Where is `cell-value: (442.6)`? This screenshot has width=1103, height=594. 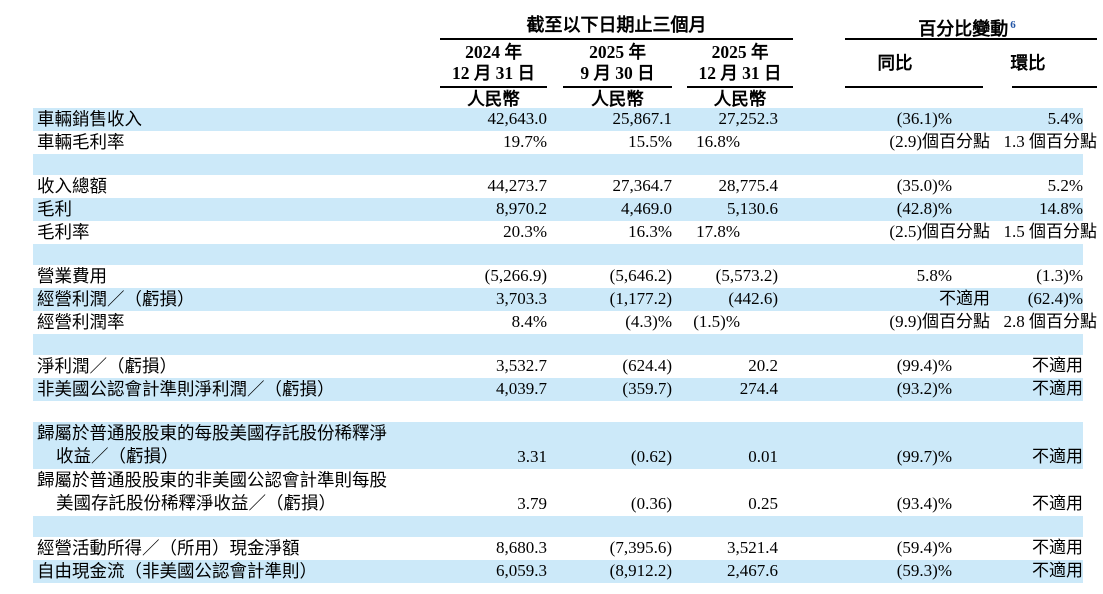
cell-value: (442.6) is located at coordinates (753, 298).